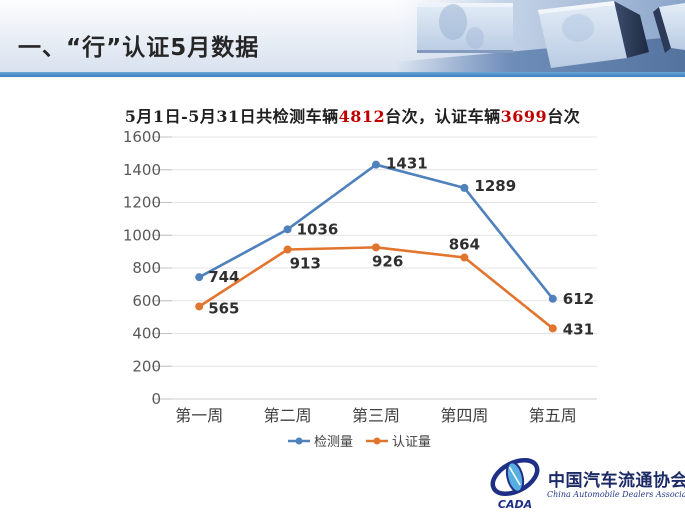 This screenshot has height=513, width=685. I want to click on data-label: 1289, so click(495, 186).